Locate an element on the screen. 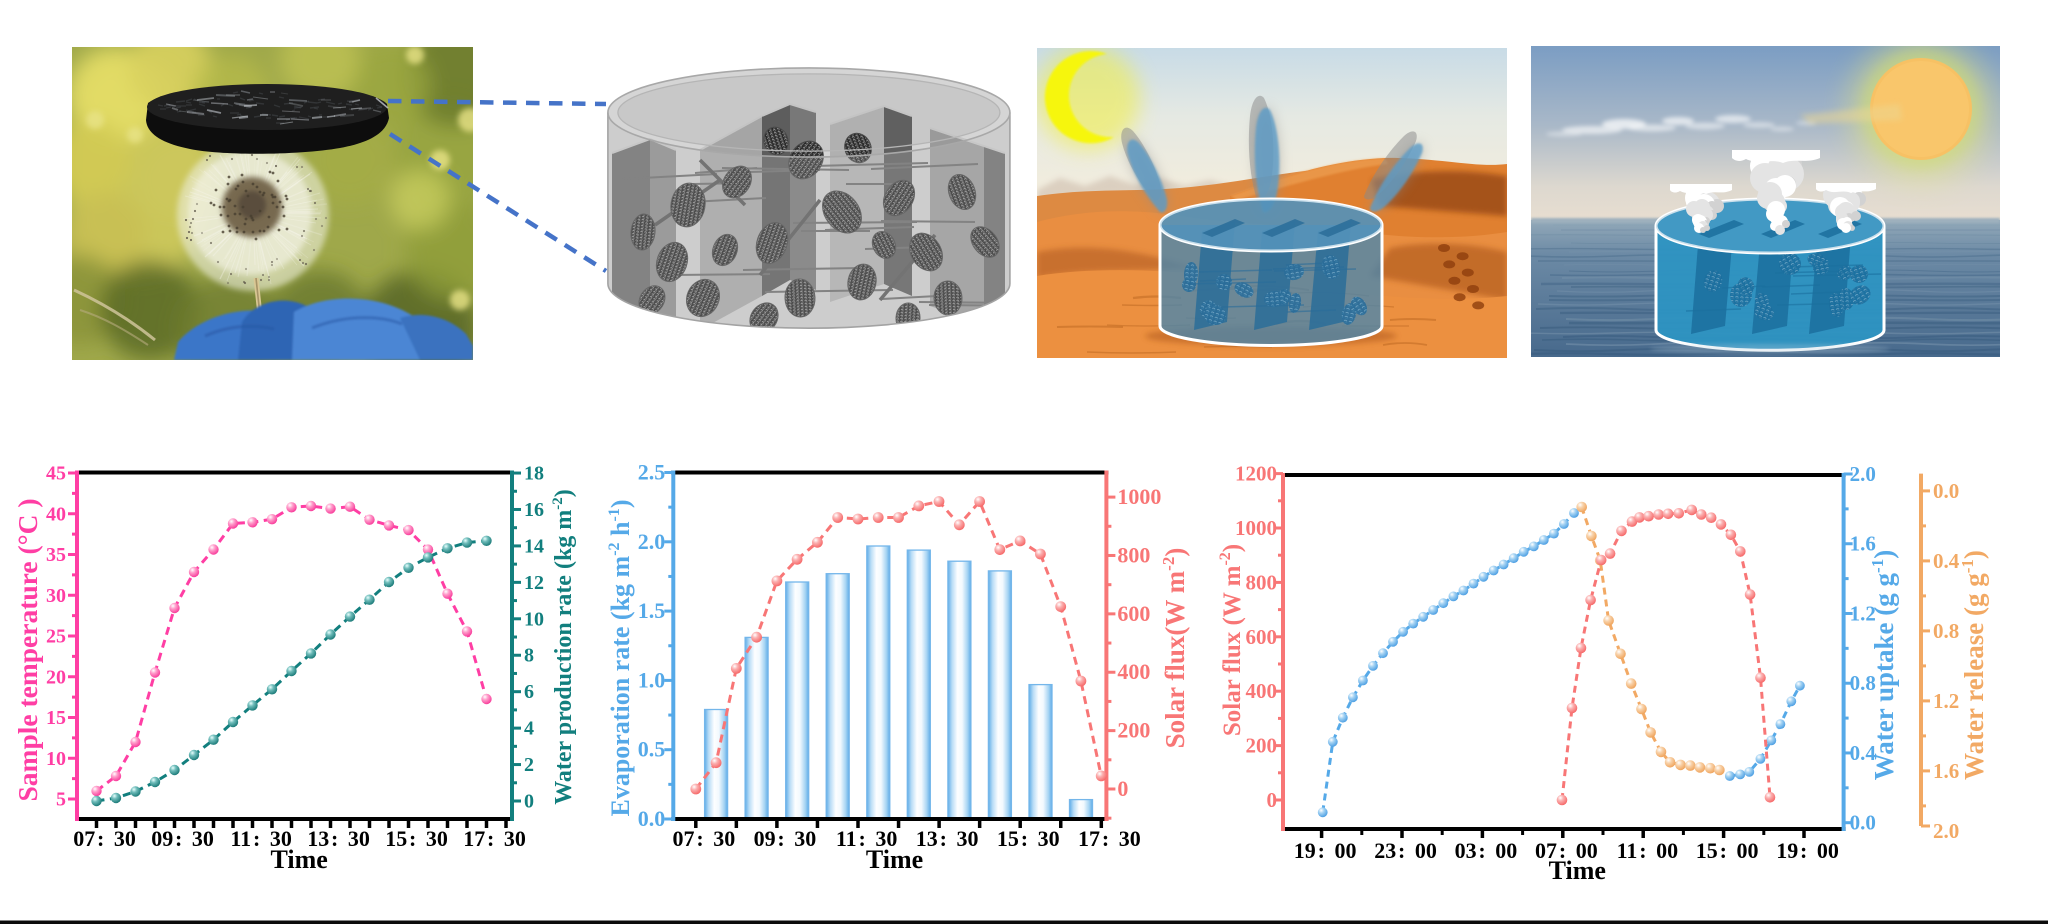 The image size is (2048, 924). svg-text: Sample temperature (°C ) is located at coordinates (27, 650).